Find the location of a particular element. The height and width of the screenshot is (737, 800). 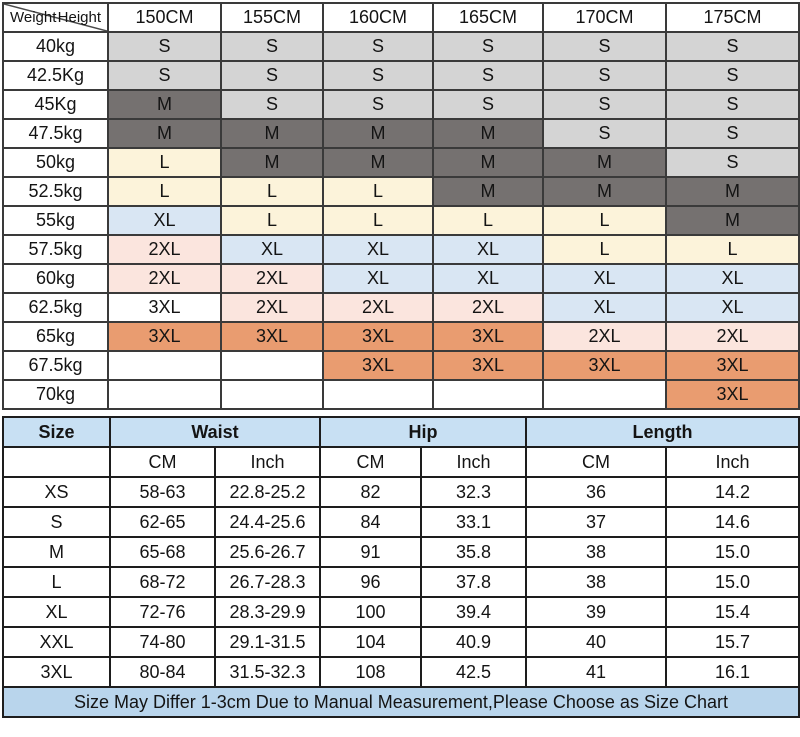

measure-header-row: Size Waist Hip Length is located at coordinates (401, 432).